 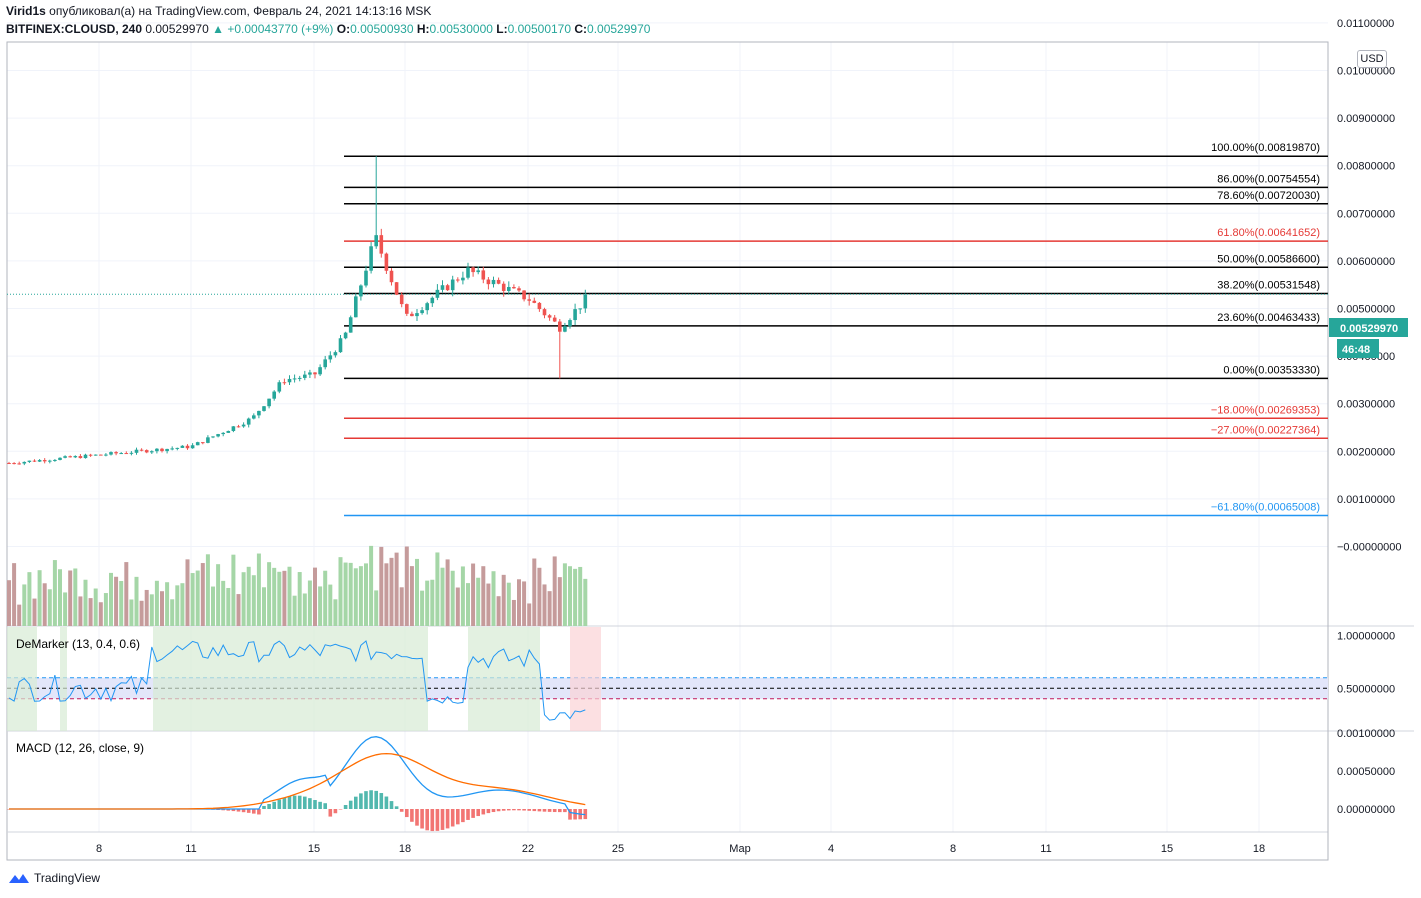 I want to click on countdown-badge: 46:48, so click(x=1356, y=350).